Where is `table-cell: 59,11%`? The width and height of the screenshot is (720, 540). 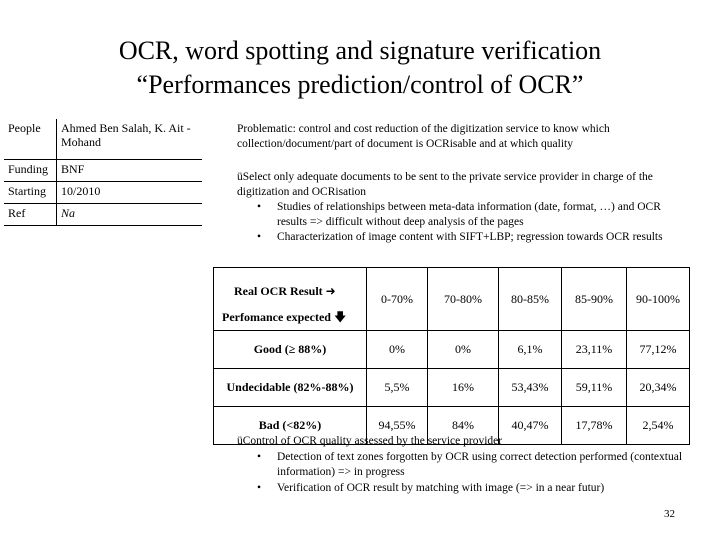 table-cell: 59,11% is located at coordinates (594, 387).